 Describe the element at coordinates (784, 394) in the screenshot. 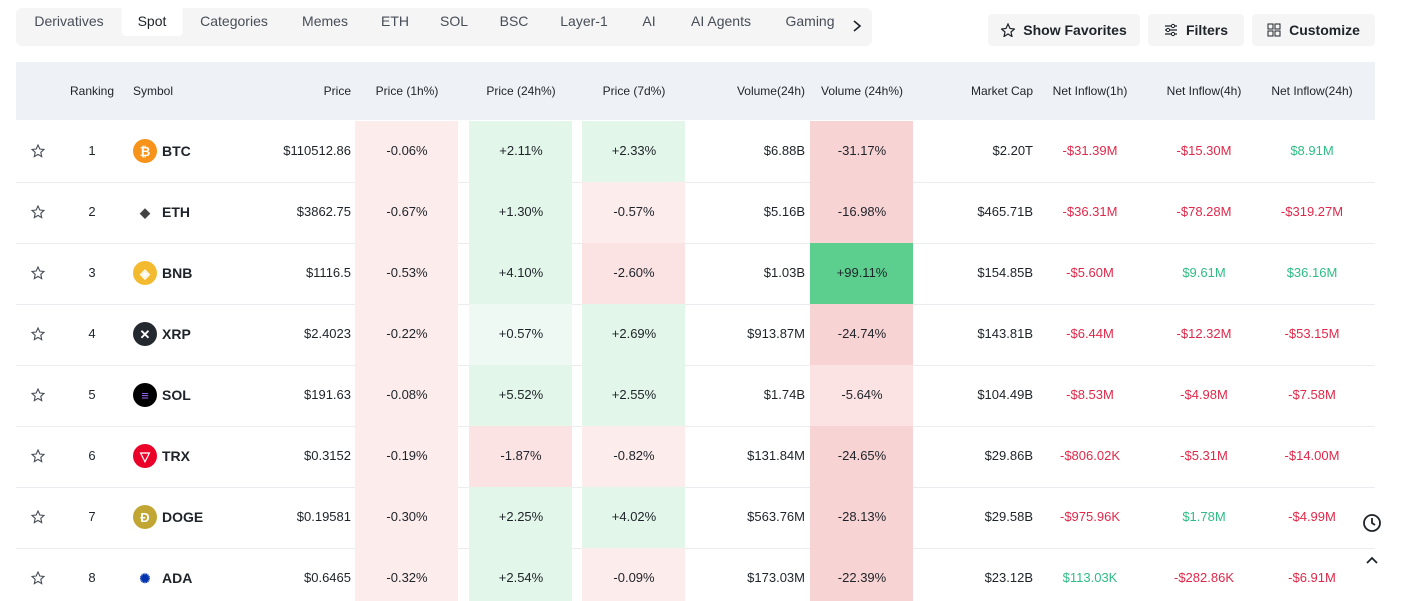

I see `cell: $1.74B` at that location.